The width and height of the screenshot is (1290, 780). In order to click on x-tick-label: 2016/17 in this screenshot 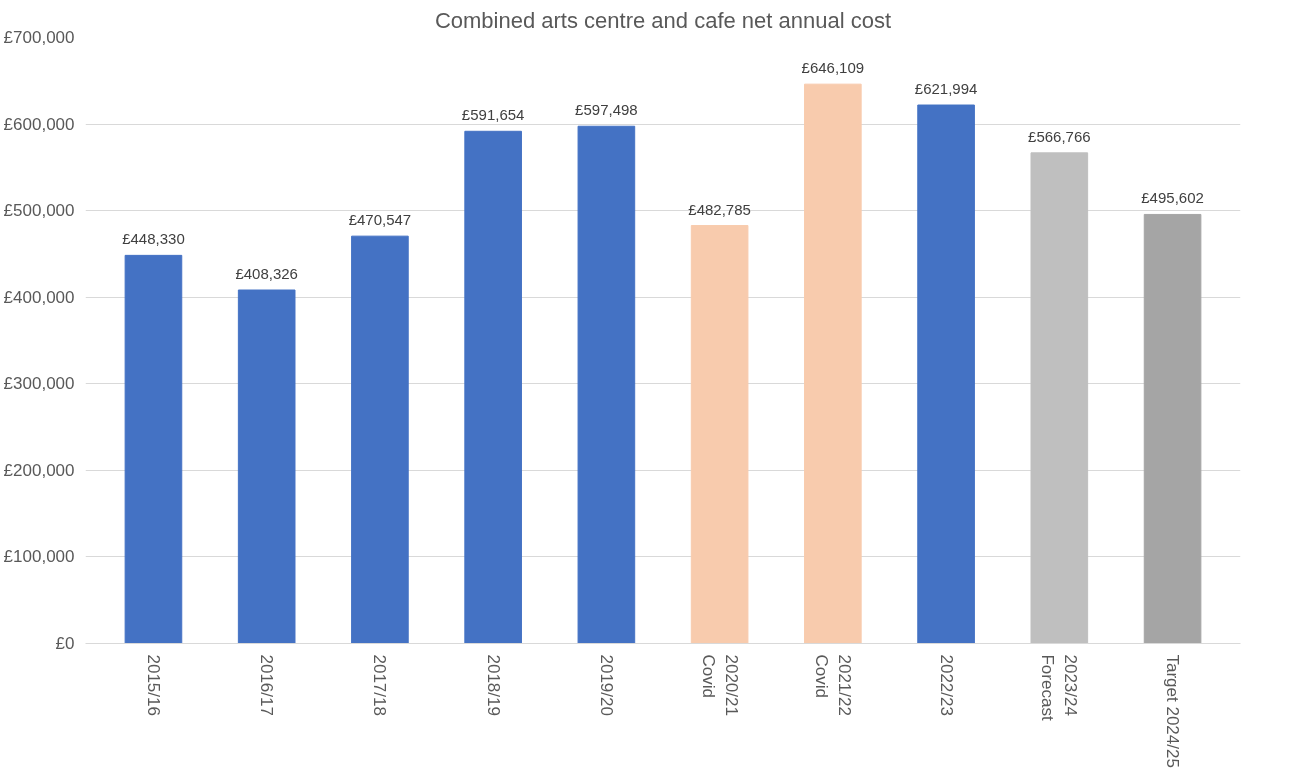, I will do `click(267, 685)`.